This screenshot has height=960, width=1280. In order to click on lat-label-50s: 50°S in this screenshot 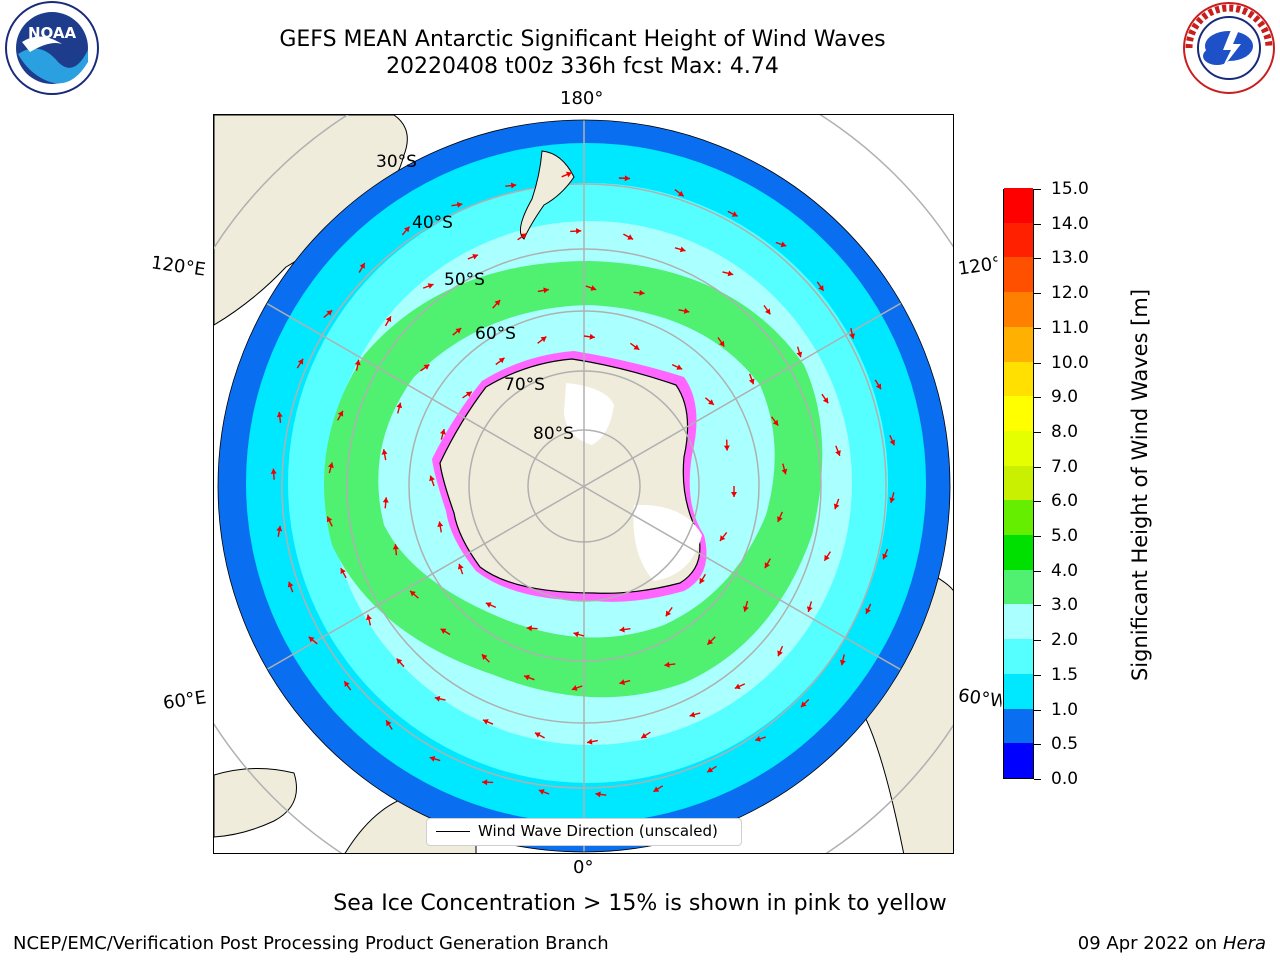, I will do `click(464, 280)`.